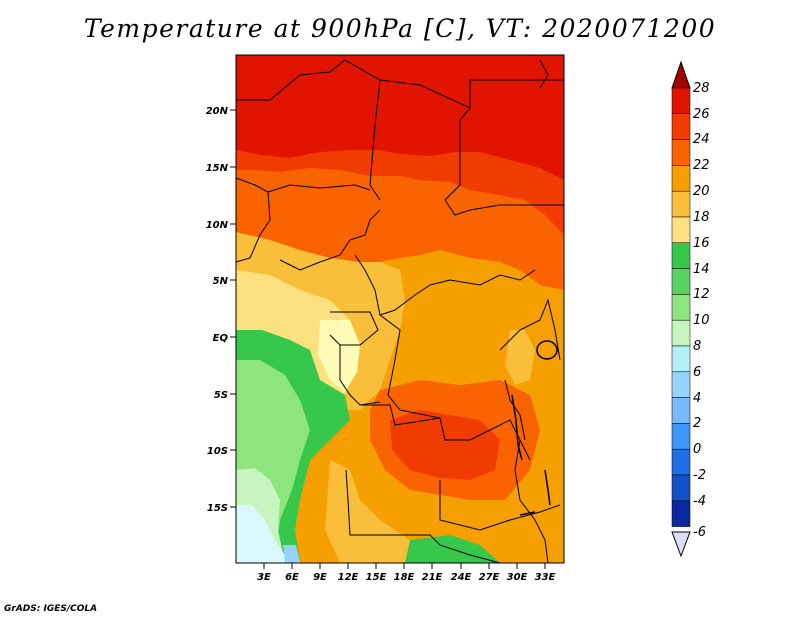  What do you see at coordinates (397, 511) in the screenshot?
I see `field-20-south` at bounding box center [397, 511].